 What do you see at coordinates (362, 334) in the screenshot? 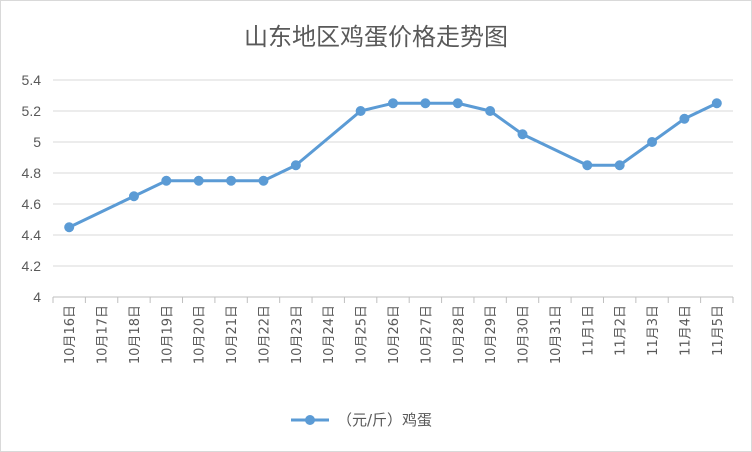
I see `x-tick-label: 10月25日` at bounding box center [362, 334].